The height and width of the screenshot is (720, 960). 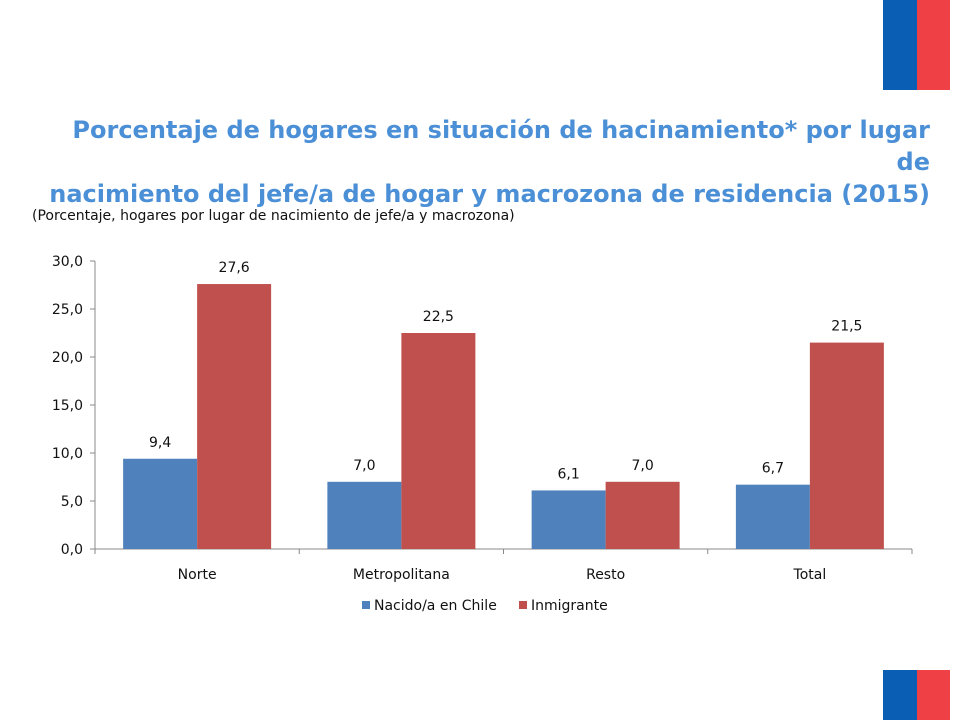 What do you see at coordinates (569, 606) in the screenshot?
I see `legend-label: Inmigrante` at bounding box center [569, 606].